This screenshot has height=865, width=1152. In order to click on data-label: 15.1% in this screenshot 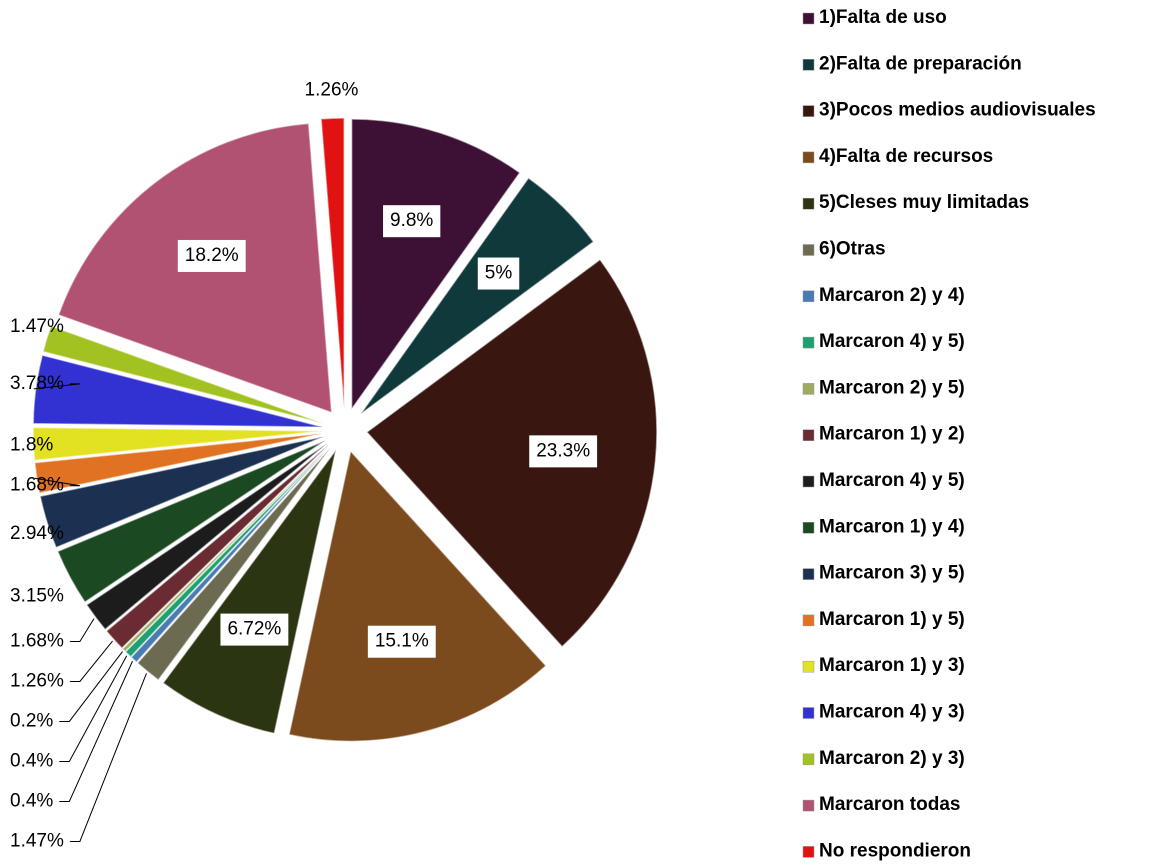, I will do `click(402, 641)`.